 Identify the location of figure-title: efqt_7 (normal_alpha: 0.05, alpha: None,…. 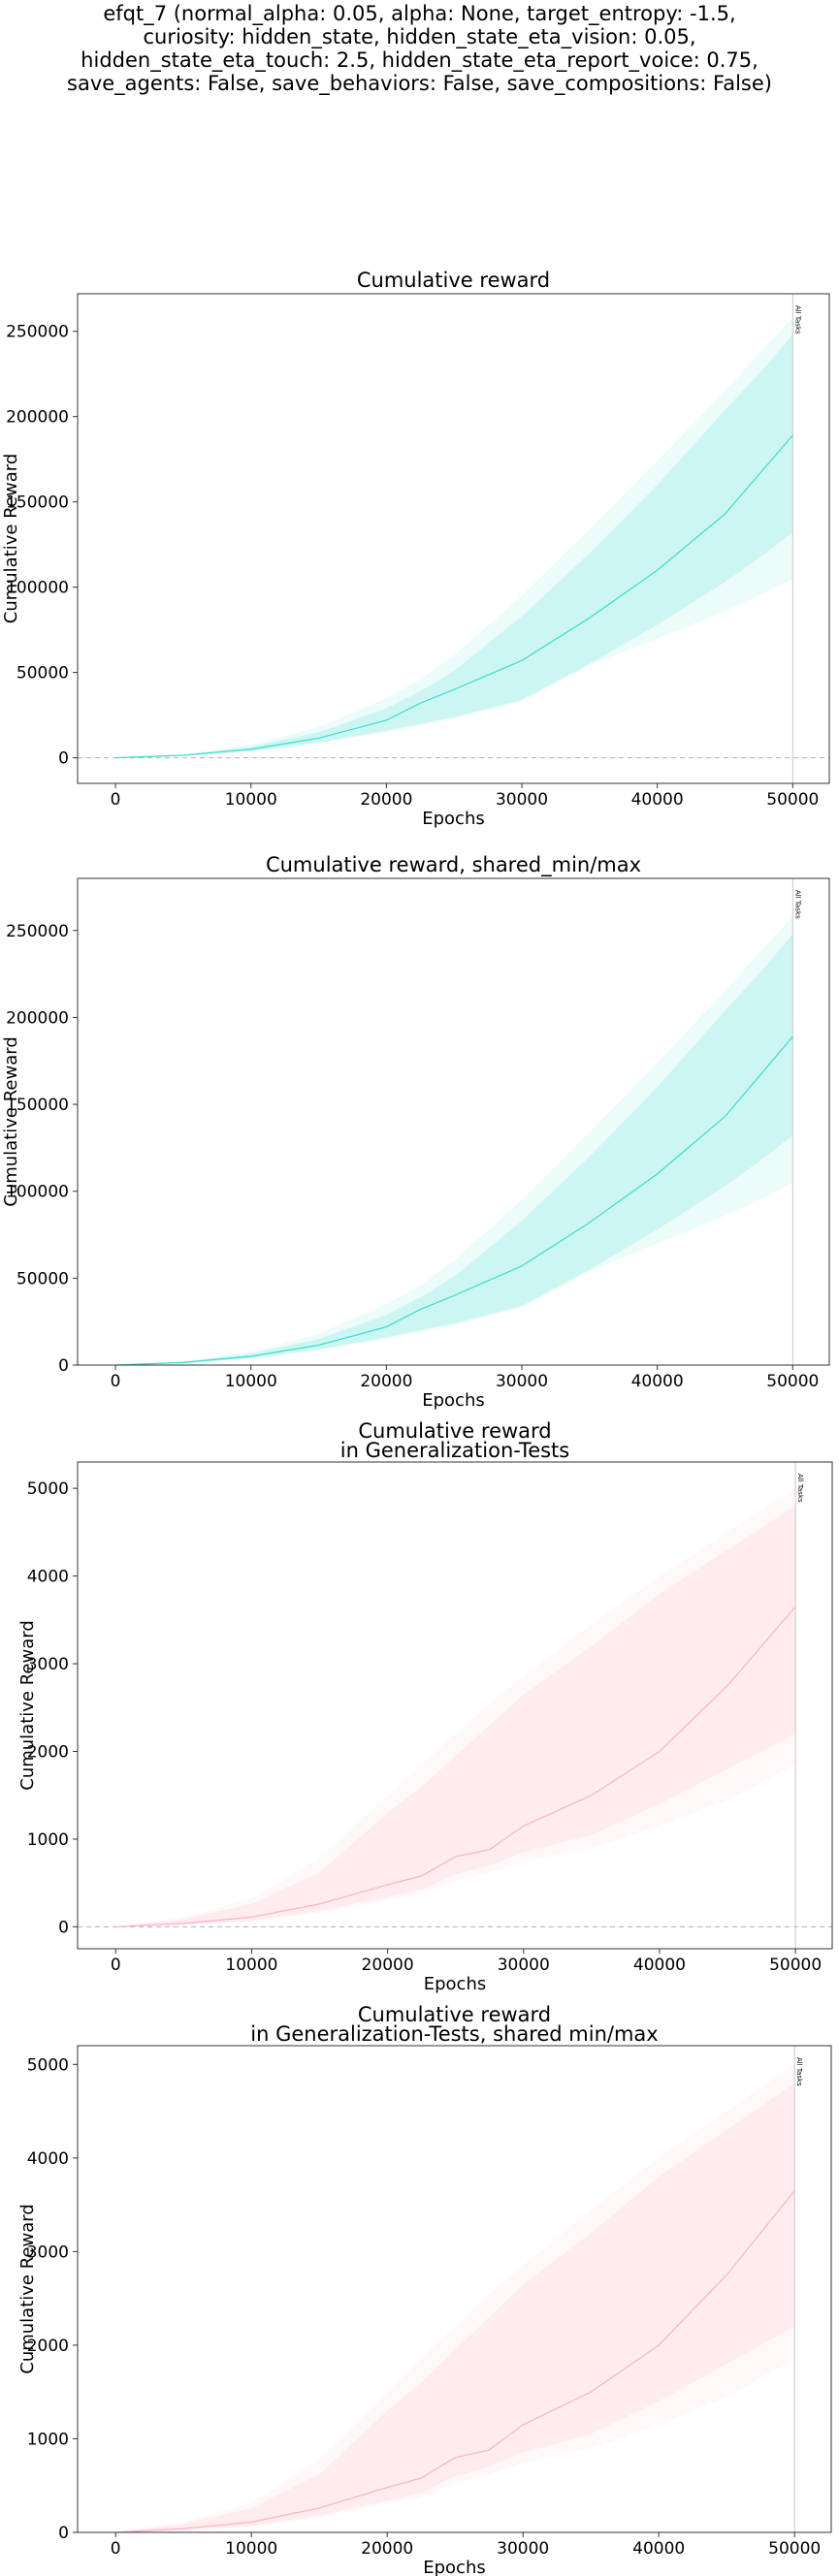
(419, 49).